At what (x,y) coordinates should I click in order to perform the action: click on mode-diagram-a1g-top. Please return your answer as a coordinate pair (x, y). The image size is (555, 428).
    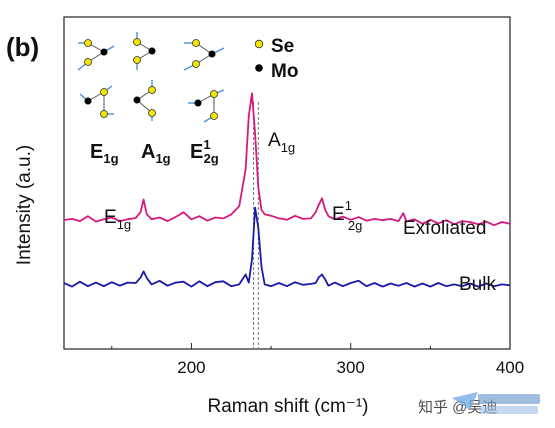
    Looking at the image, I should click on (144, 51).